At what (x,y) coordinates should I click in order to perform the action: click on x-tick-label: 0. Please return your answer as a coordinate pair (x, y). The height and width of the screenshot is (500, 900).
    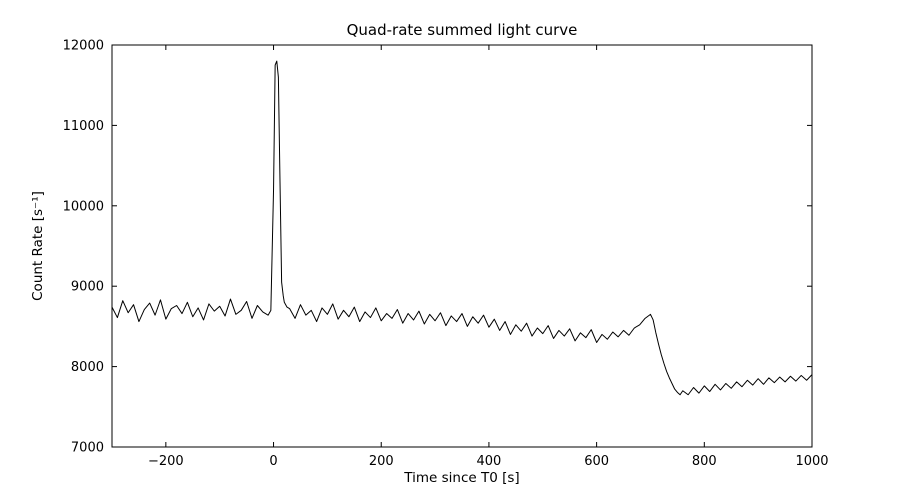
    Looking at the image, I should click on (273, 461).